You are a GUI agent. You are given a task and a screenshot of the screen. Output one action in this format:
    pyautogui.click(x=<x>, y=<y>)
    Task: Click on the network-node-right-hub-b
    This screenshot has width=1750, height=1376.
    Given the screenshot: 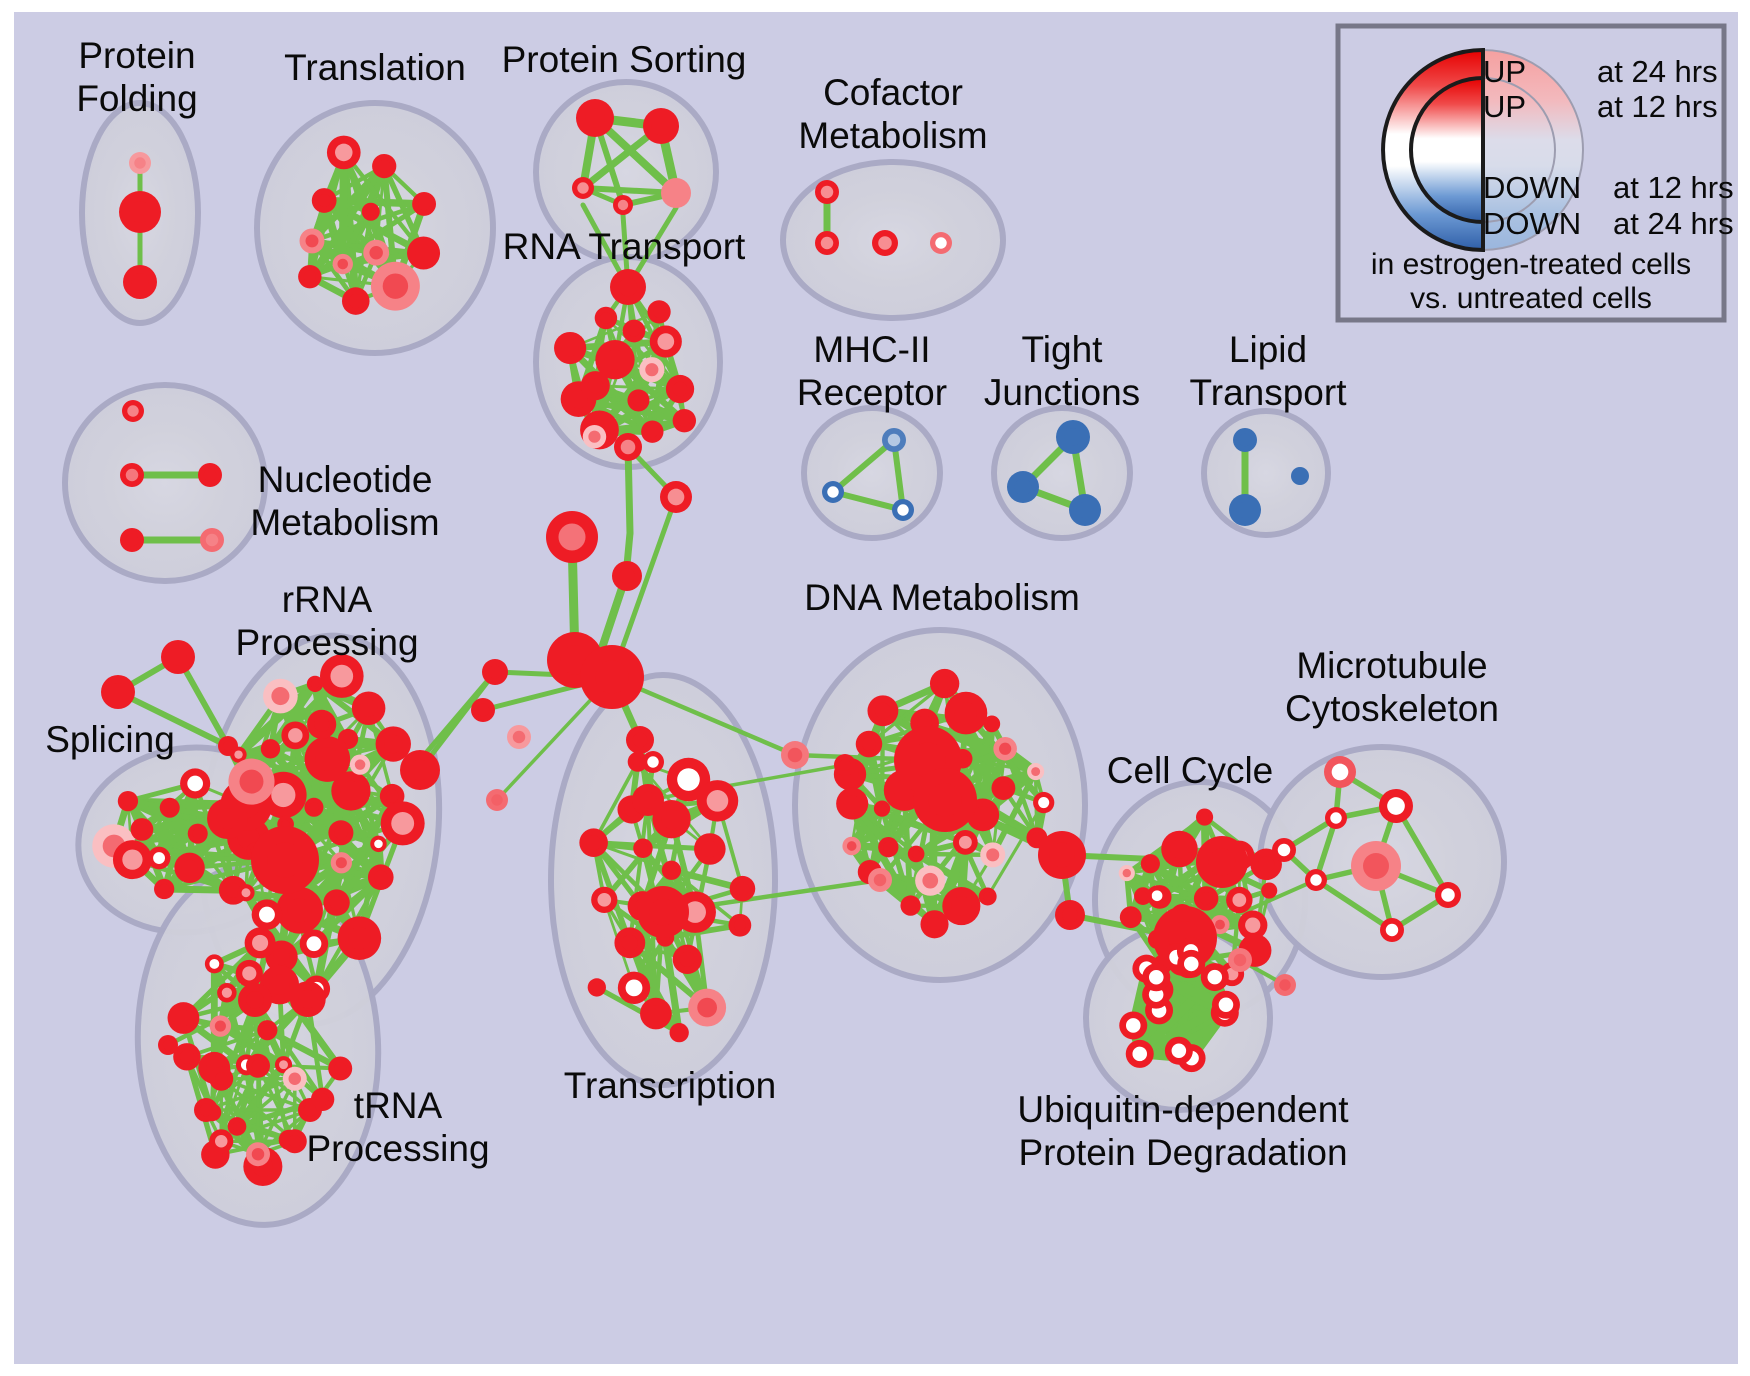 What is the action you would take?
    pyautogui.click(x=1070, y=915)
    